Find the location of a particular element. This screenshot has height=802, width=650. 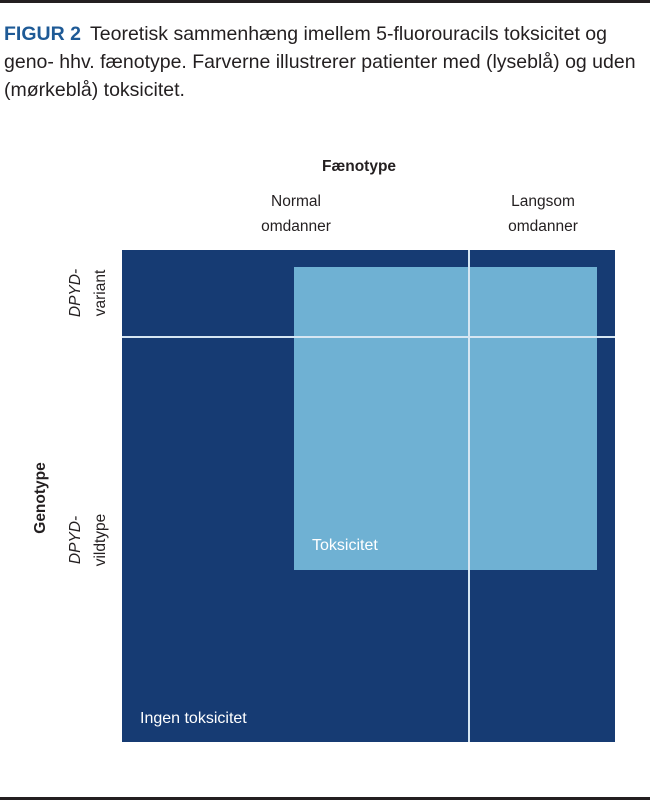

row-label-variant-gene: DPYD- is located at coordinates (75, 293).